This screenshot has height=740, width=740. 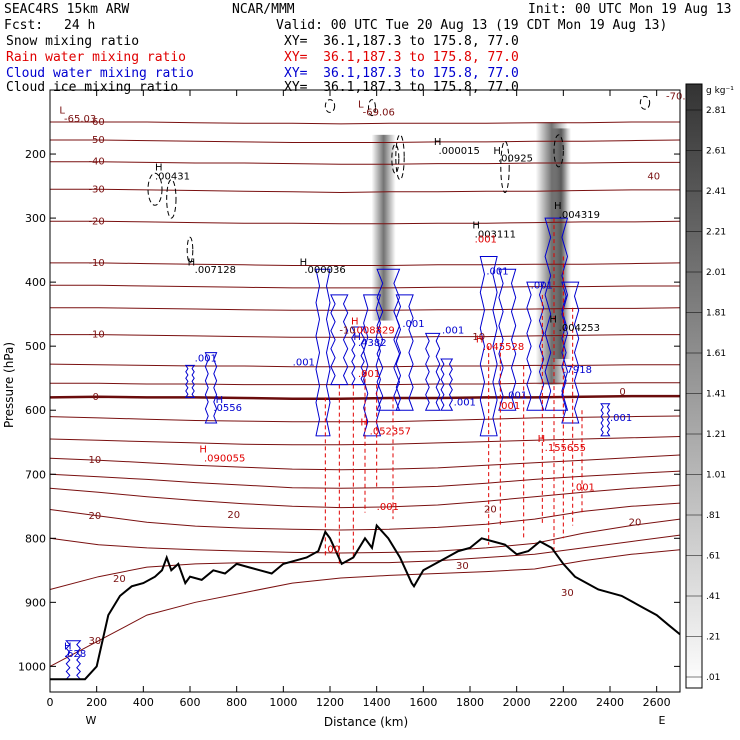 What do you see at coordinates (682, 97) in the screenshot?
I see `contour-annotation: -70.49` at bounding box center [682, 97].